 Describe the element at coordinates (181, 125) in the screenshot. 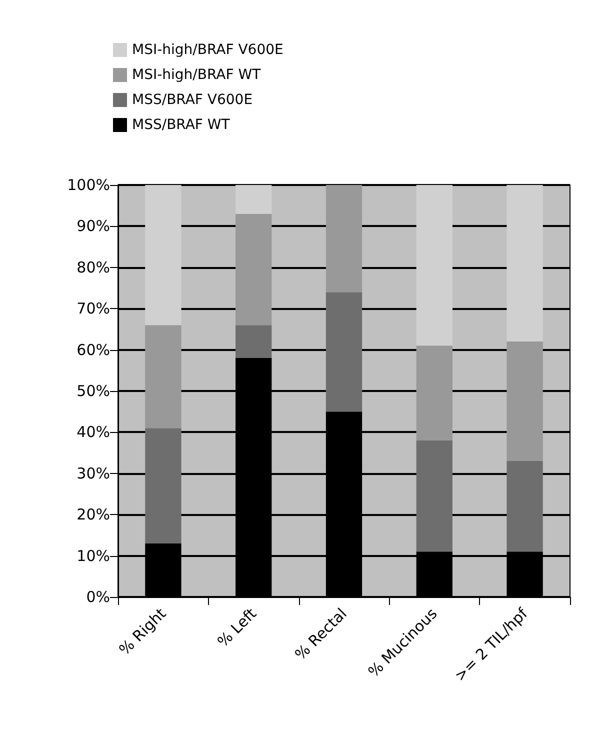

I see `legend-label: MSS/BRAF WT` at that location.